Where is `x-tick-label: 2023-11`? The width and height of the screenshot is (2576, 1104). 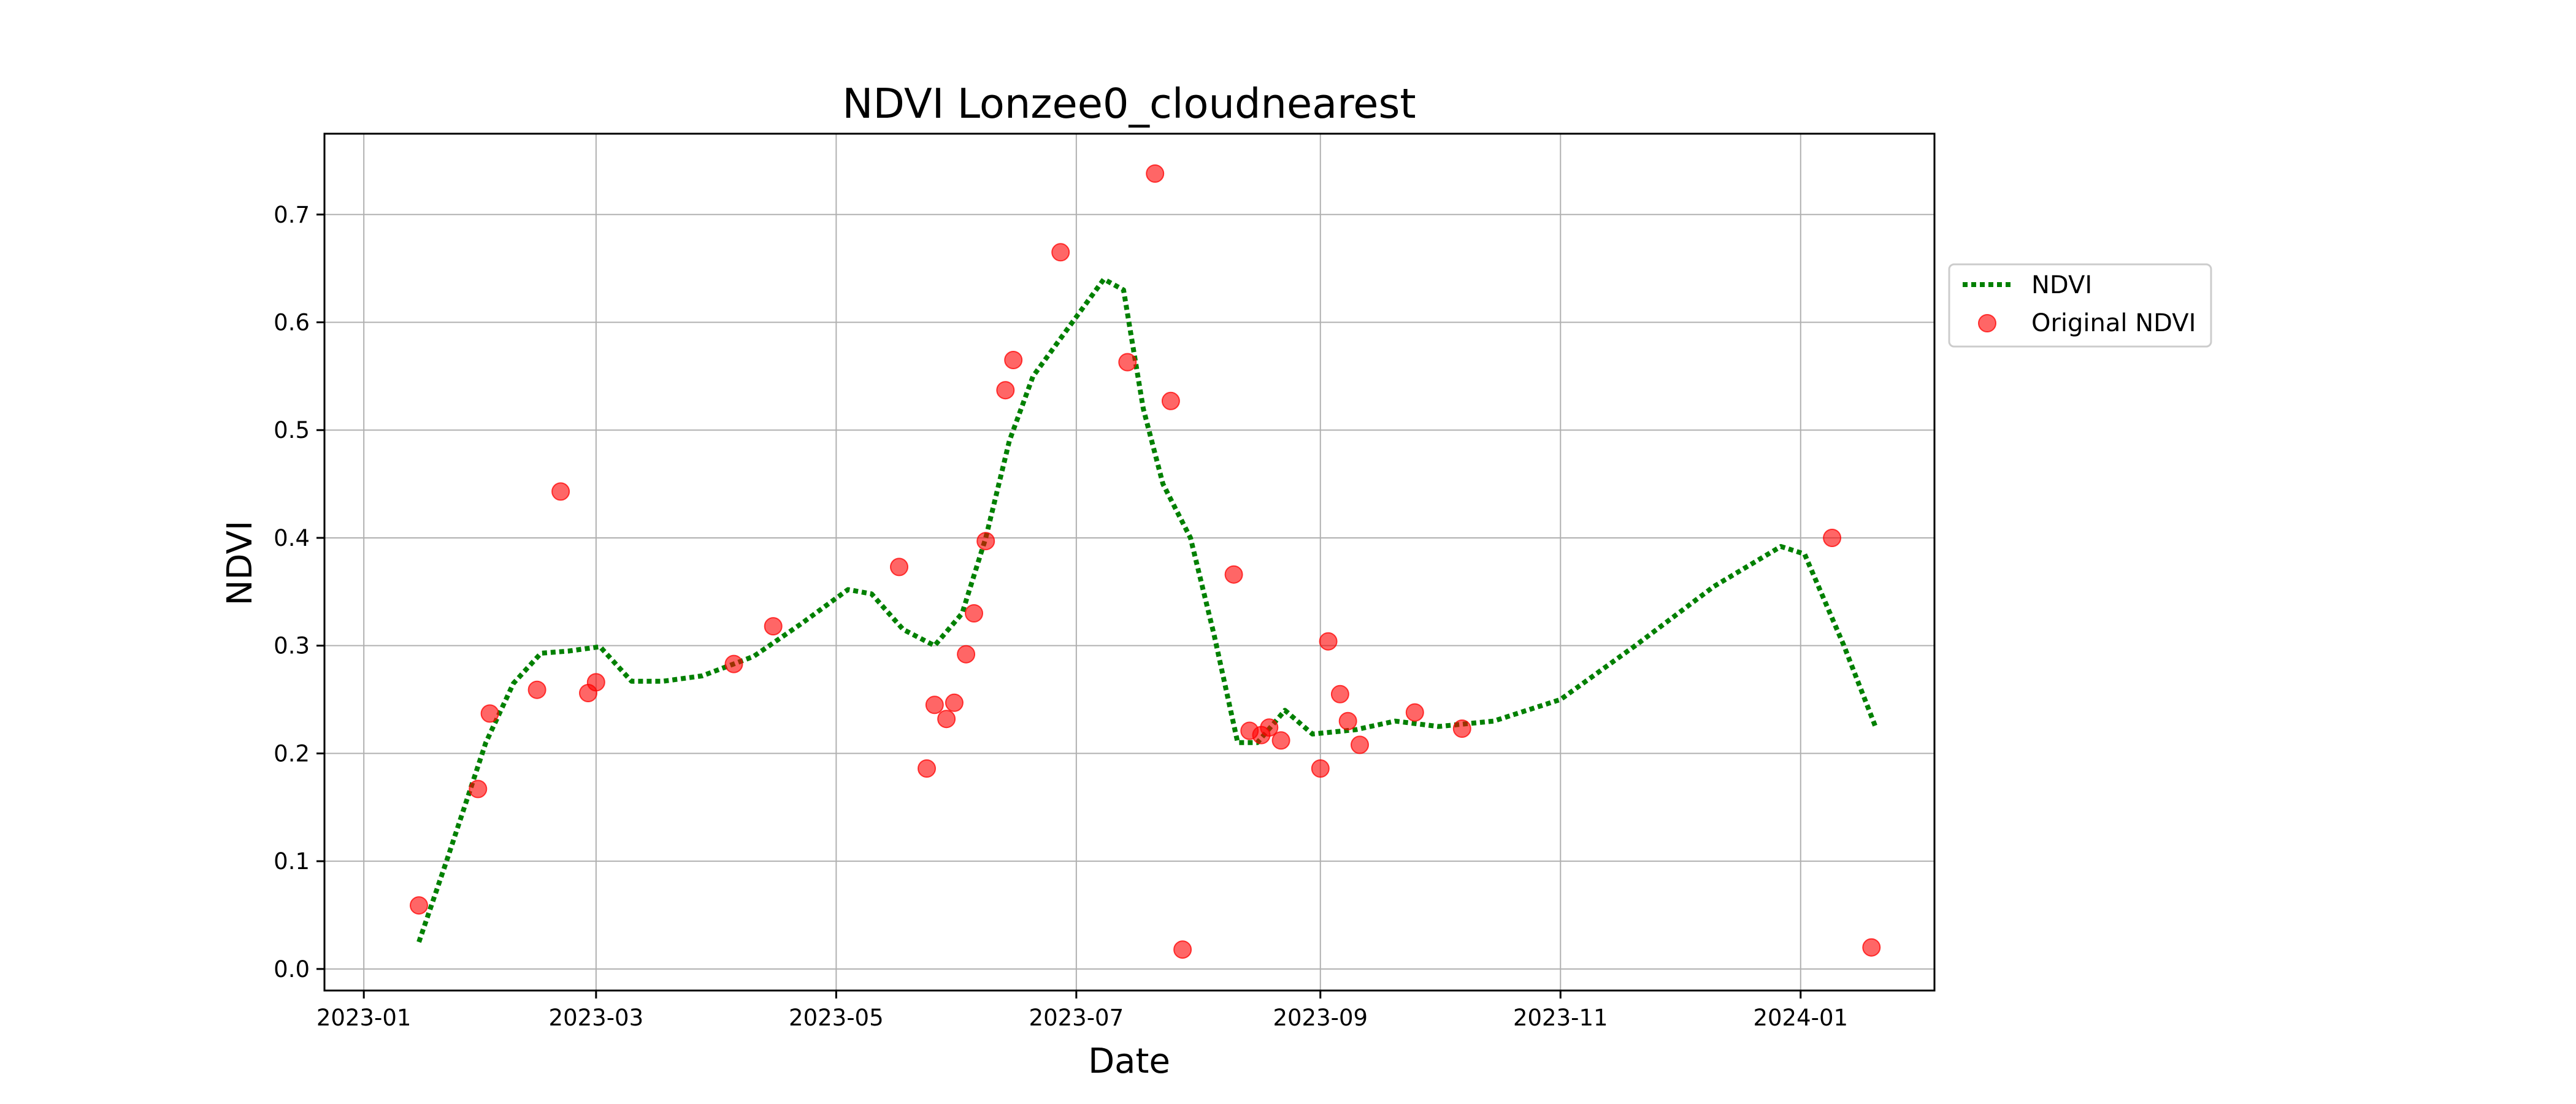
x-tick-label: 2023-11 is located at coordinates (1560, 1018).